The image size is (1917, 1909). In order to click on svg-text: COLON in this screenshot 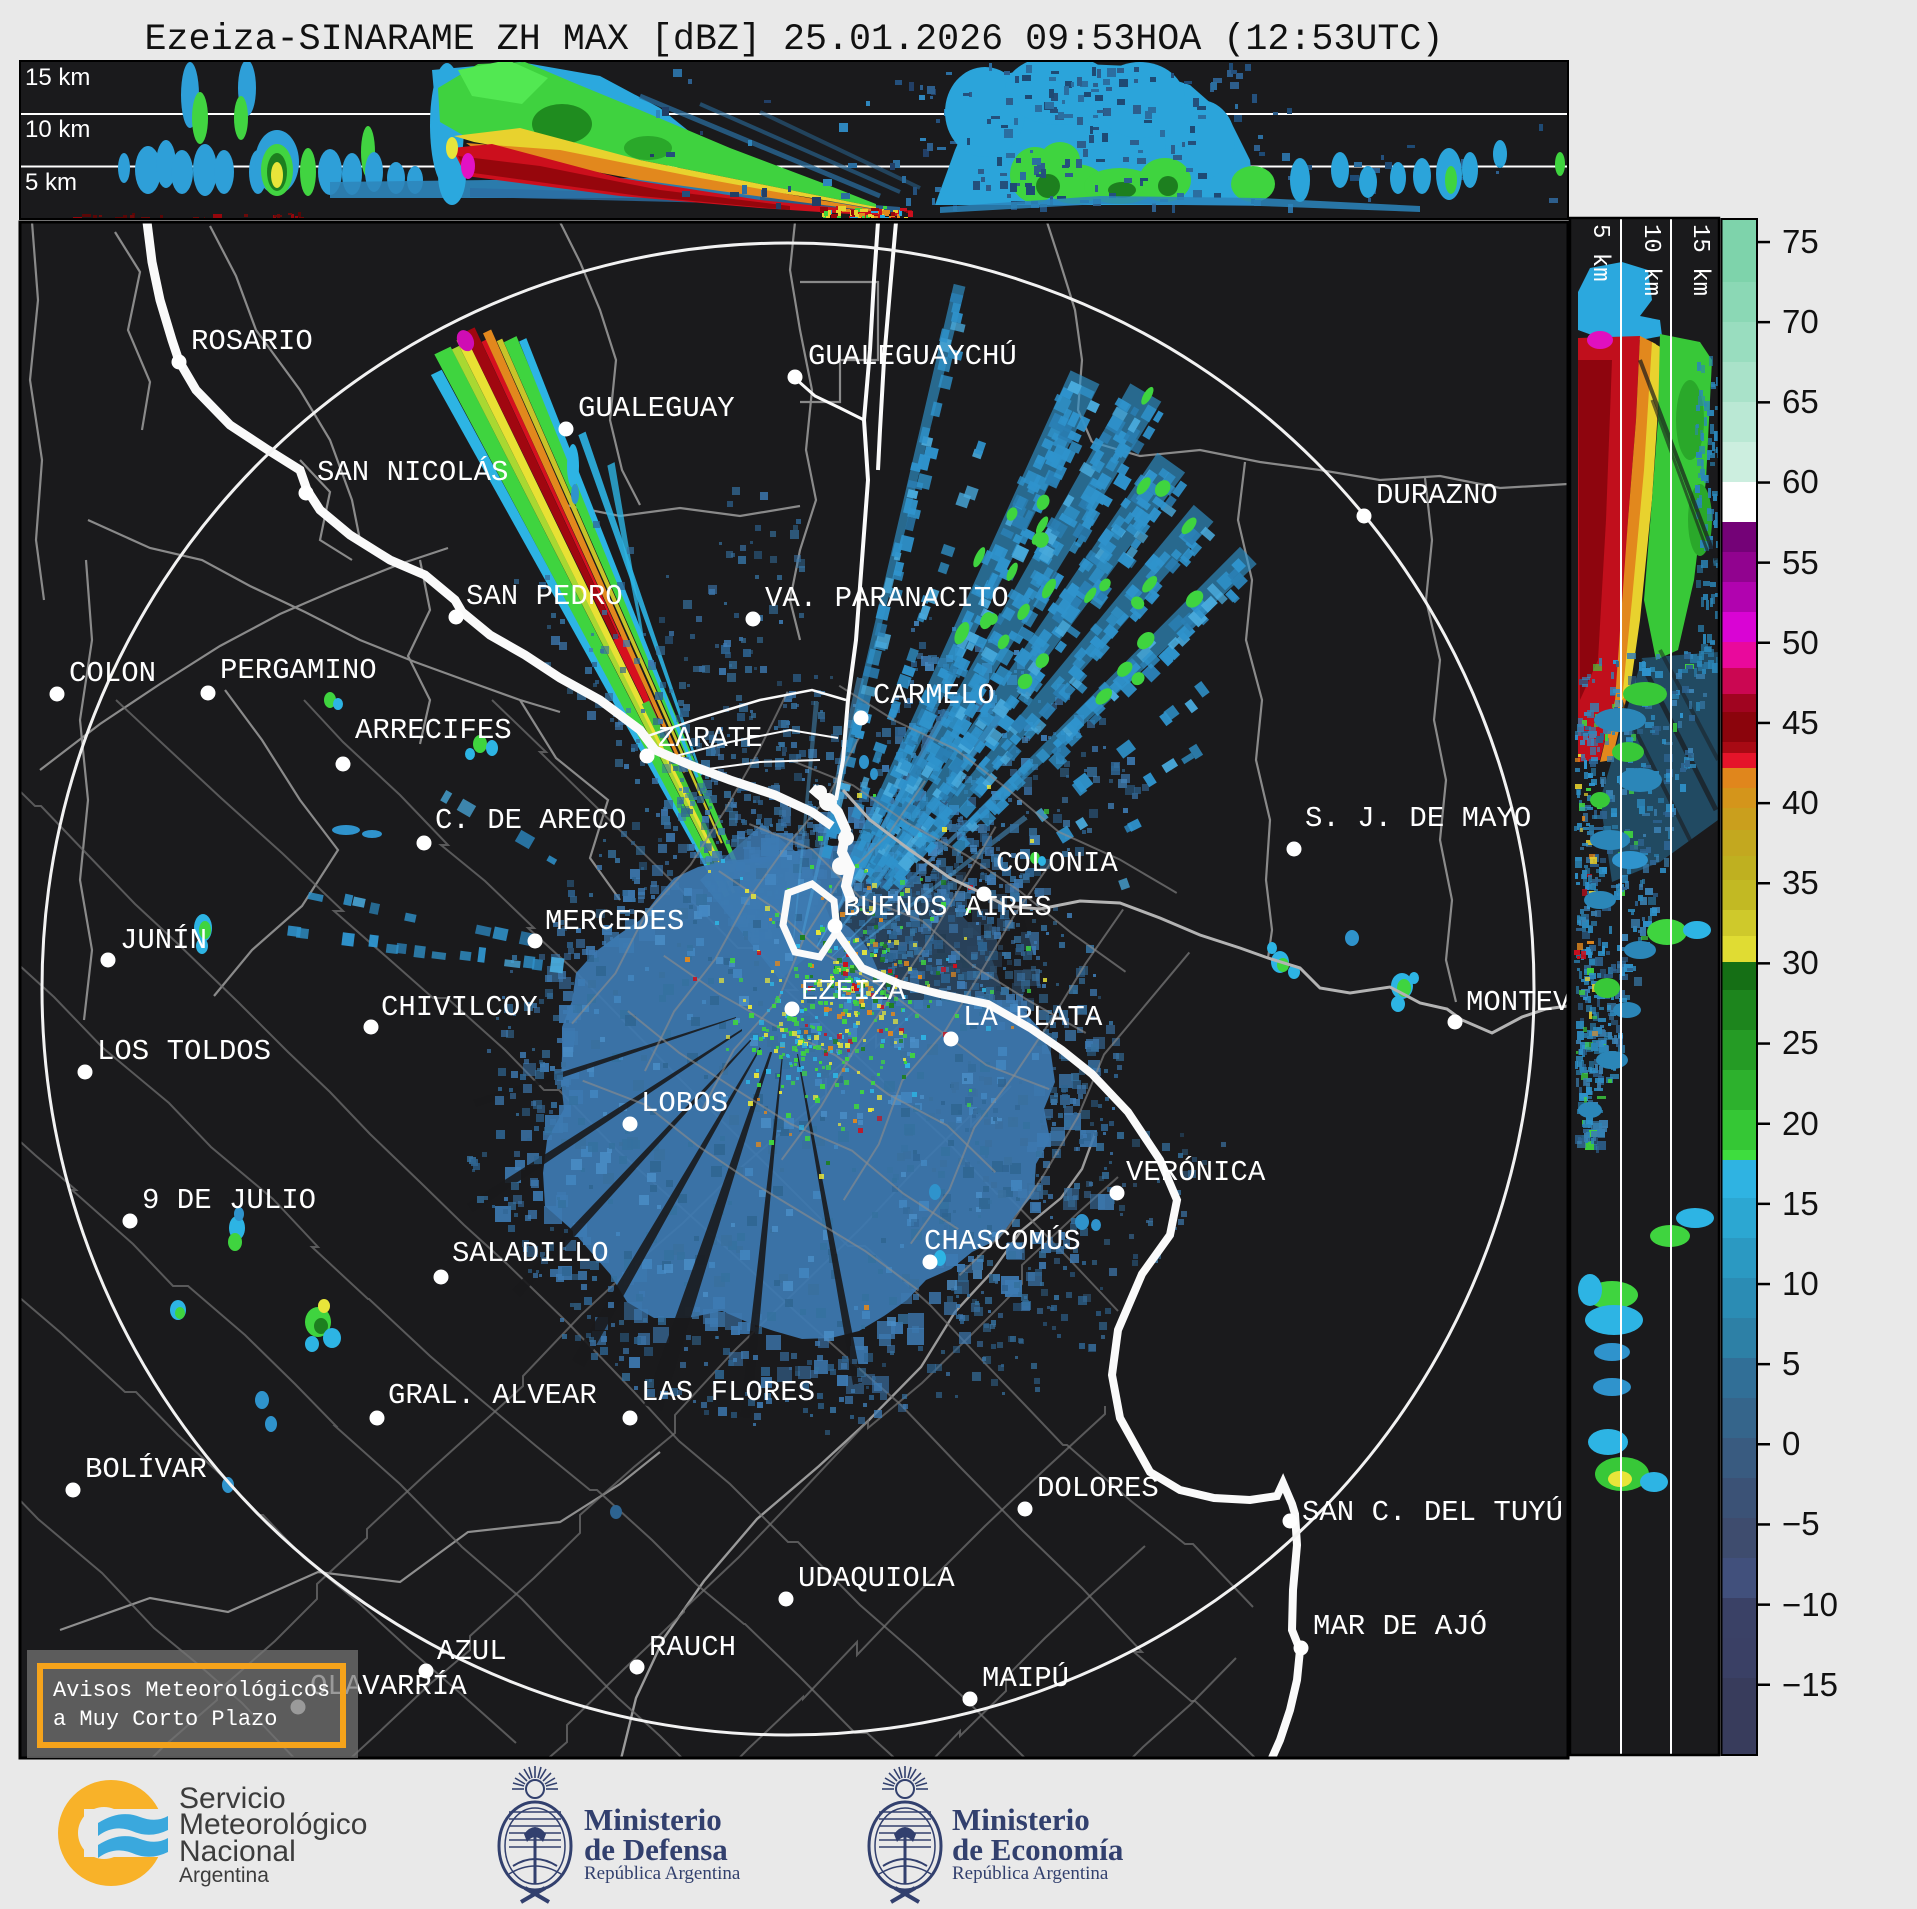, I will do `click(112, 673)`.